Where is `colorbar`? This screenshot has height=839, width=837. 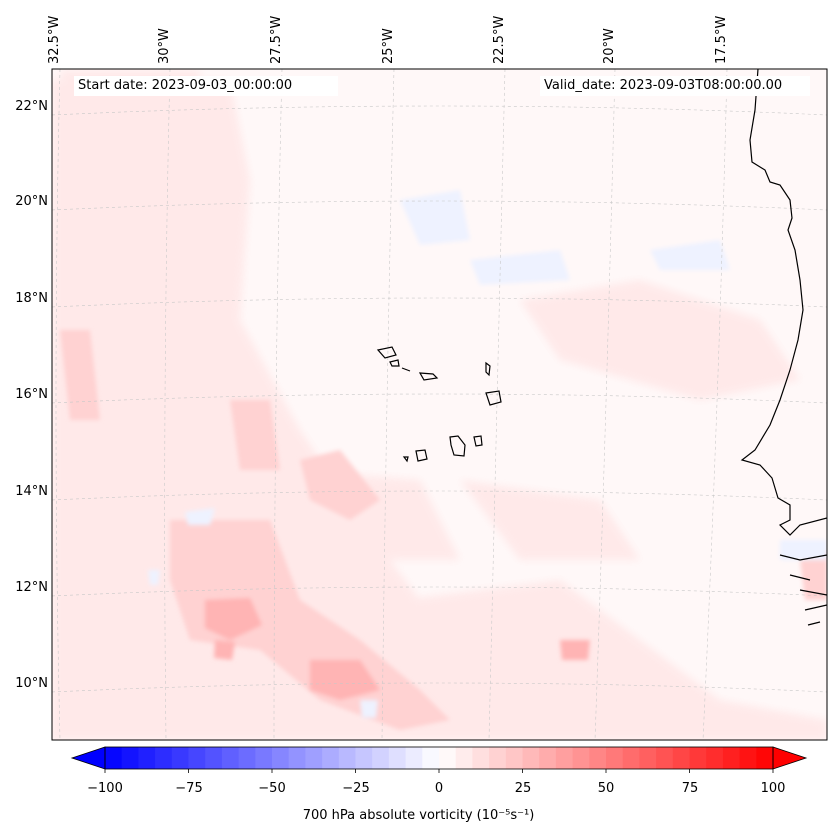 colorbar is located at coordinates (439, 759).